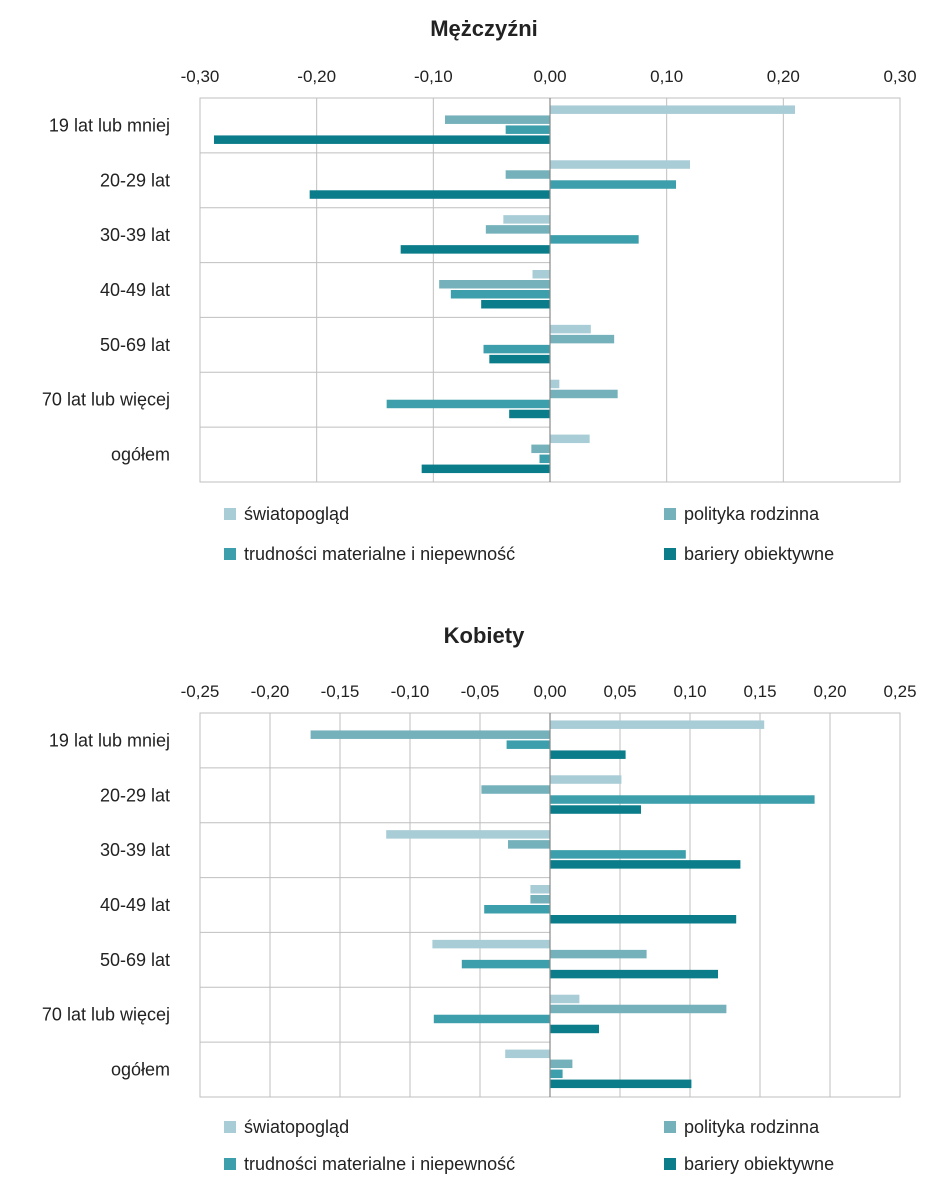  What do you see at coordinates (899, 76) in the screenshot?
I see `x-tick-label: 0,30` at bounding box center [899, 76].